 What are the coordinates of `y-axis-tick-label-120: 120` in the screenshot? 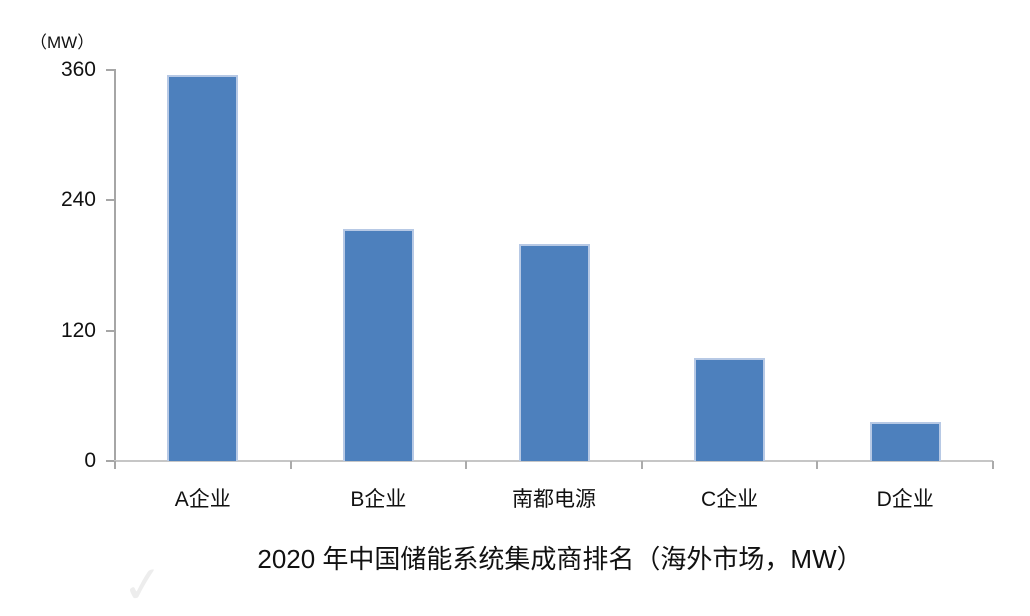 It's located at (78, 330).